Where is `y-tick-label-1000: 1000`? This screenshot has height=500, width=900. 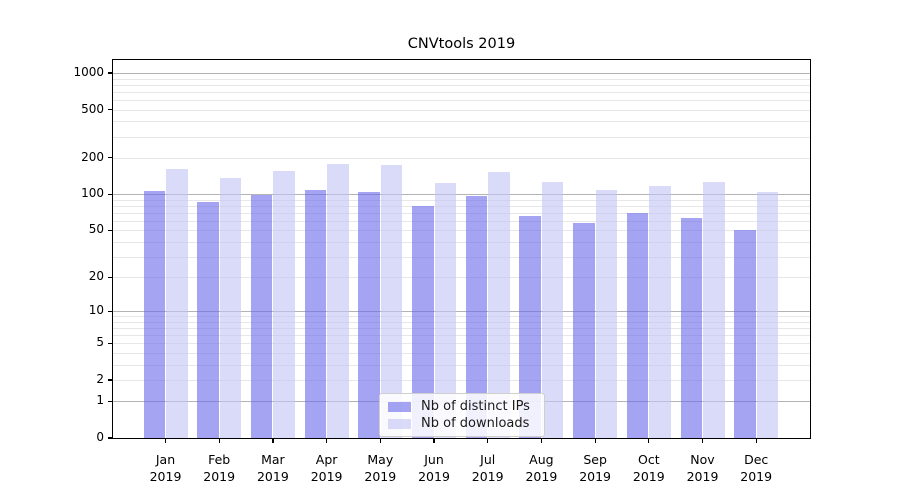 y-tick-label-1000: 1000 is located at coordinates (88, 72).